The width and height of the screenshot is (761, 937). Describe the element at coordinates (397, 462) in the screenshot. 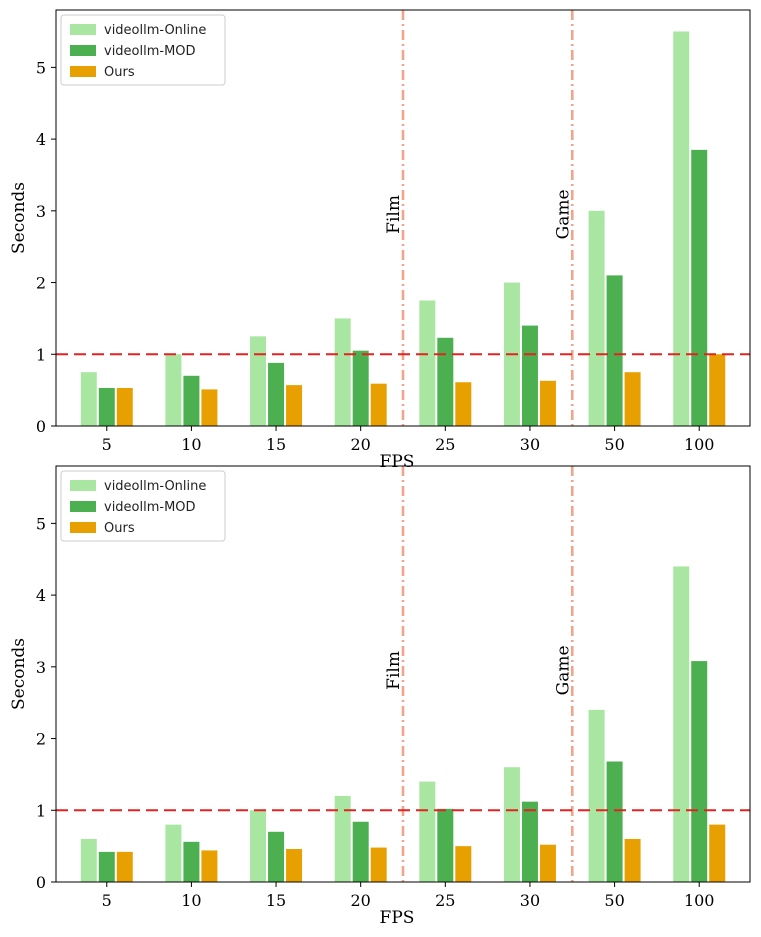

I see `x-axis-label: FPS` at that location.